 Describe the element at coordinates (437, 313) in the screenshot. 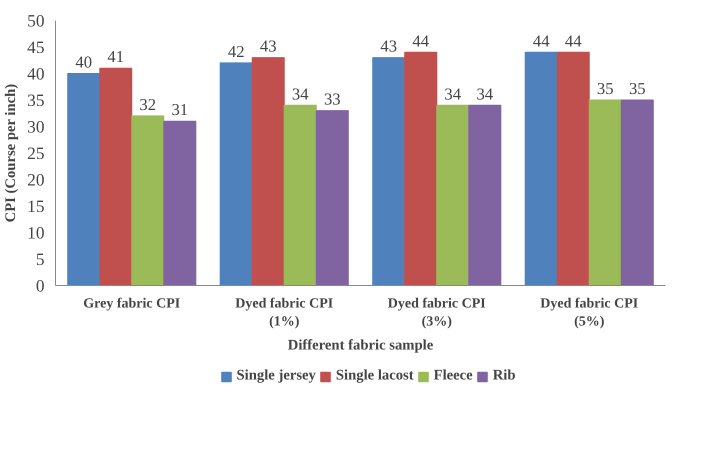

I see `x-tick-label: Dyed fabric CPI (3%)` at that location.